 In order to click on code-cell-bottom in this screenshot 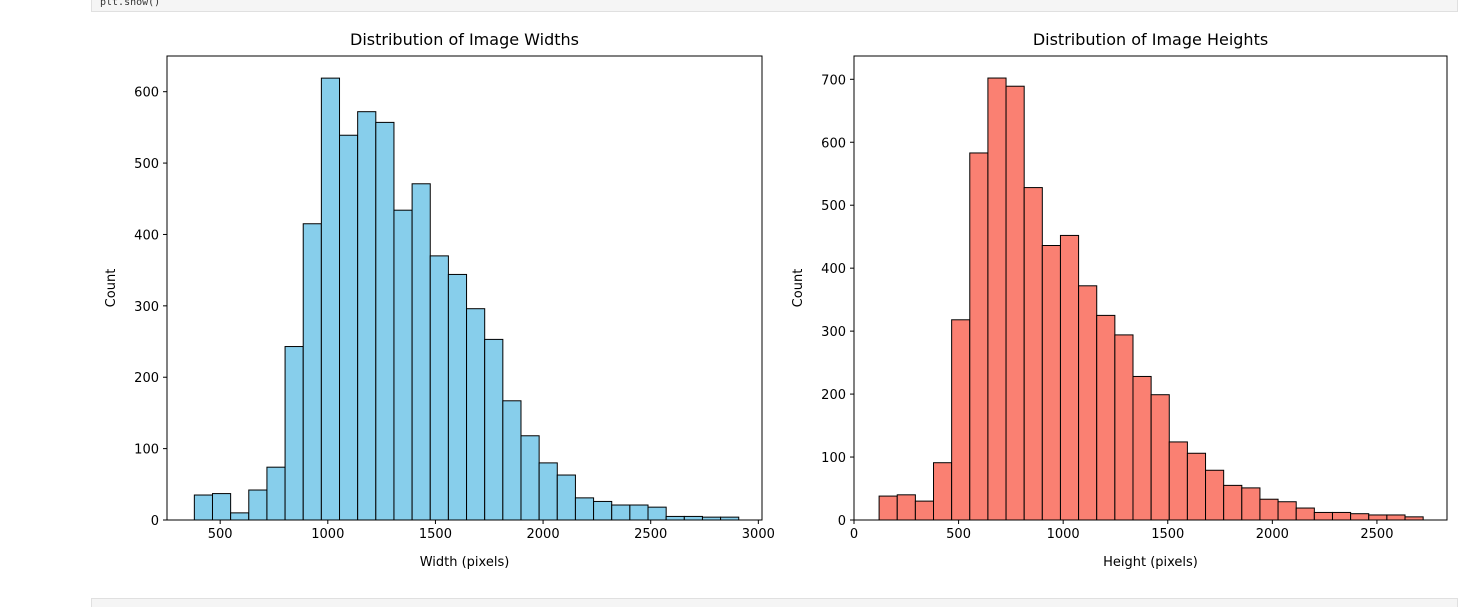, I will do `click(774, 602)`.